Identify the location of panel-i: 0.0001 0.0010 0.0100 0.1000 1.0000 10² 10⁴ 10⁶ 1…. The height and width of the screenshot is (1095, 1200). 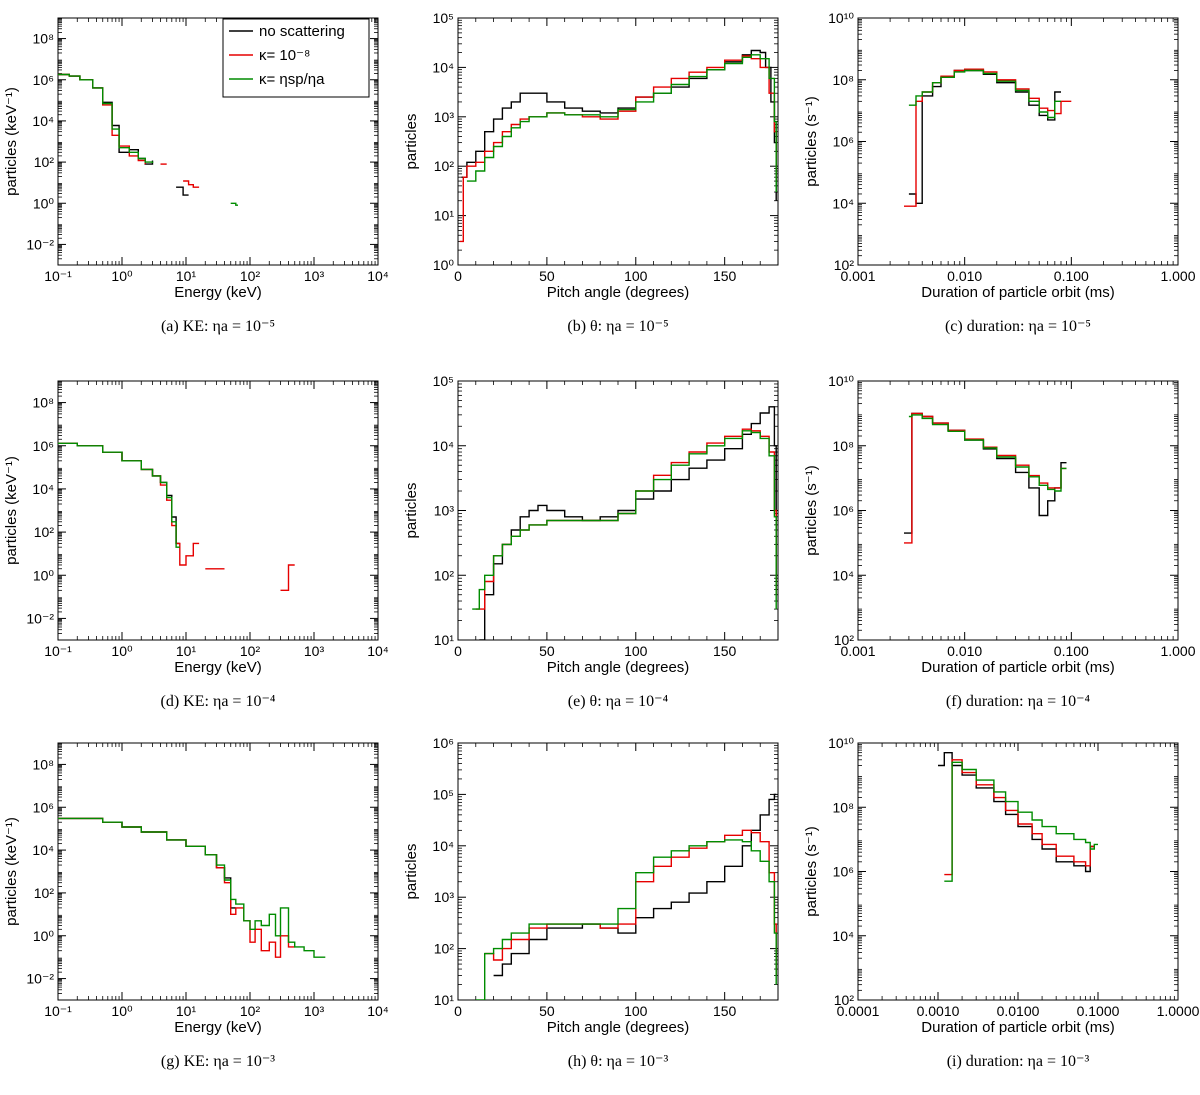
(1001, 902).